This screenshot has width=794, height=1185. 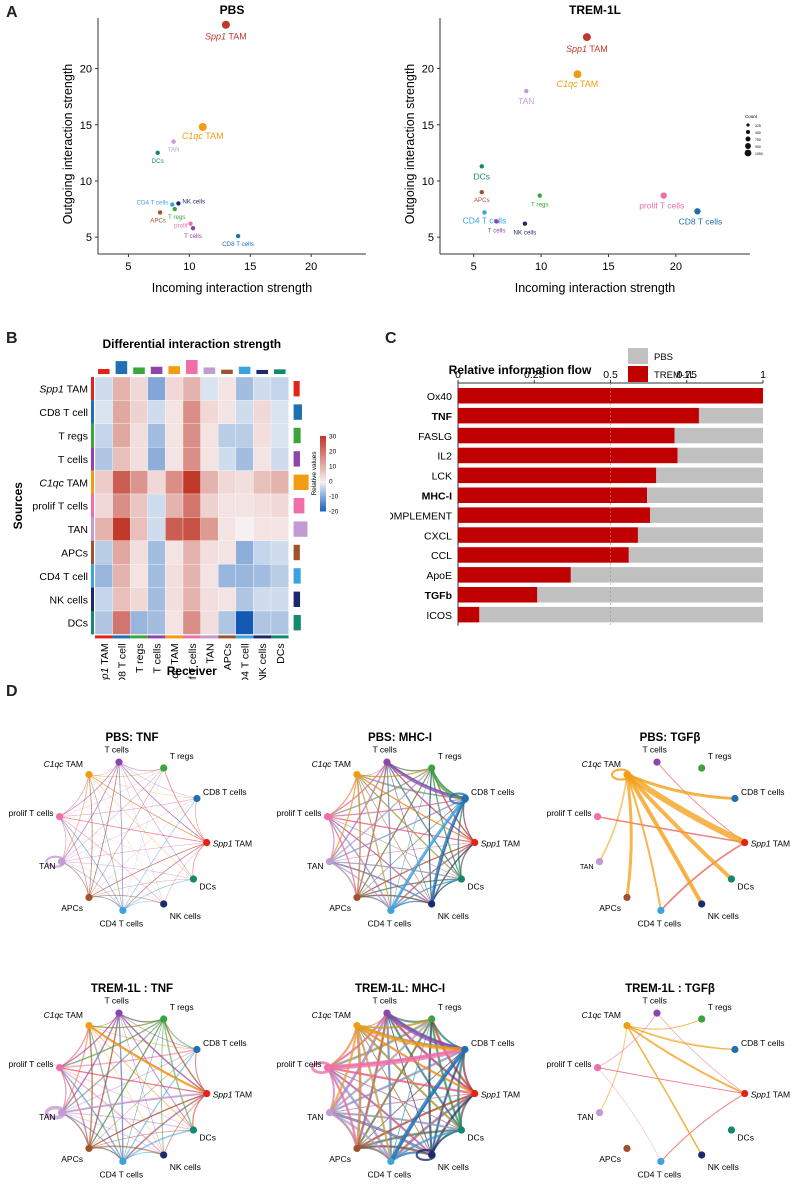 What do you see at coordinates (389, 1174) in the screenshot?
I see `network-node-label: CD4 T cells` at bounding box center [389, 1174].